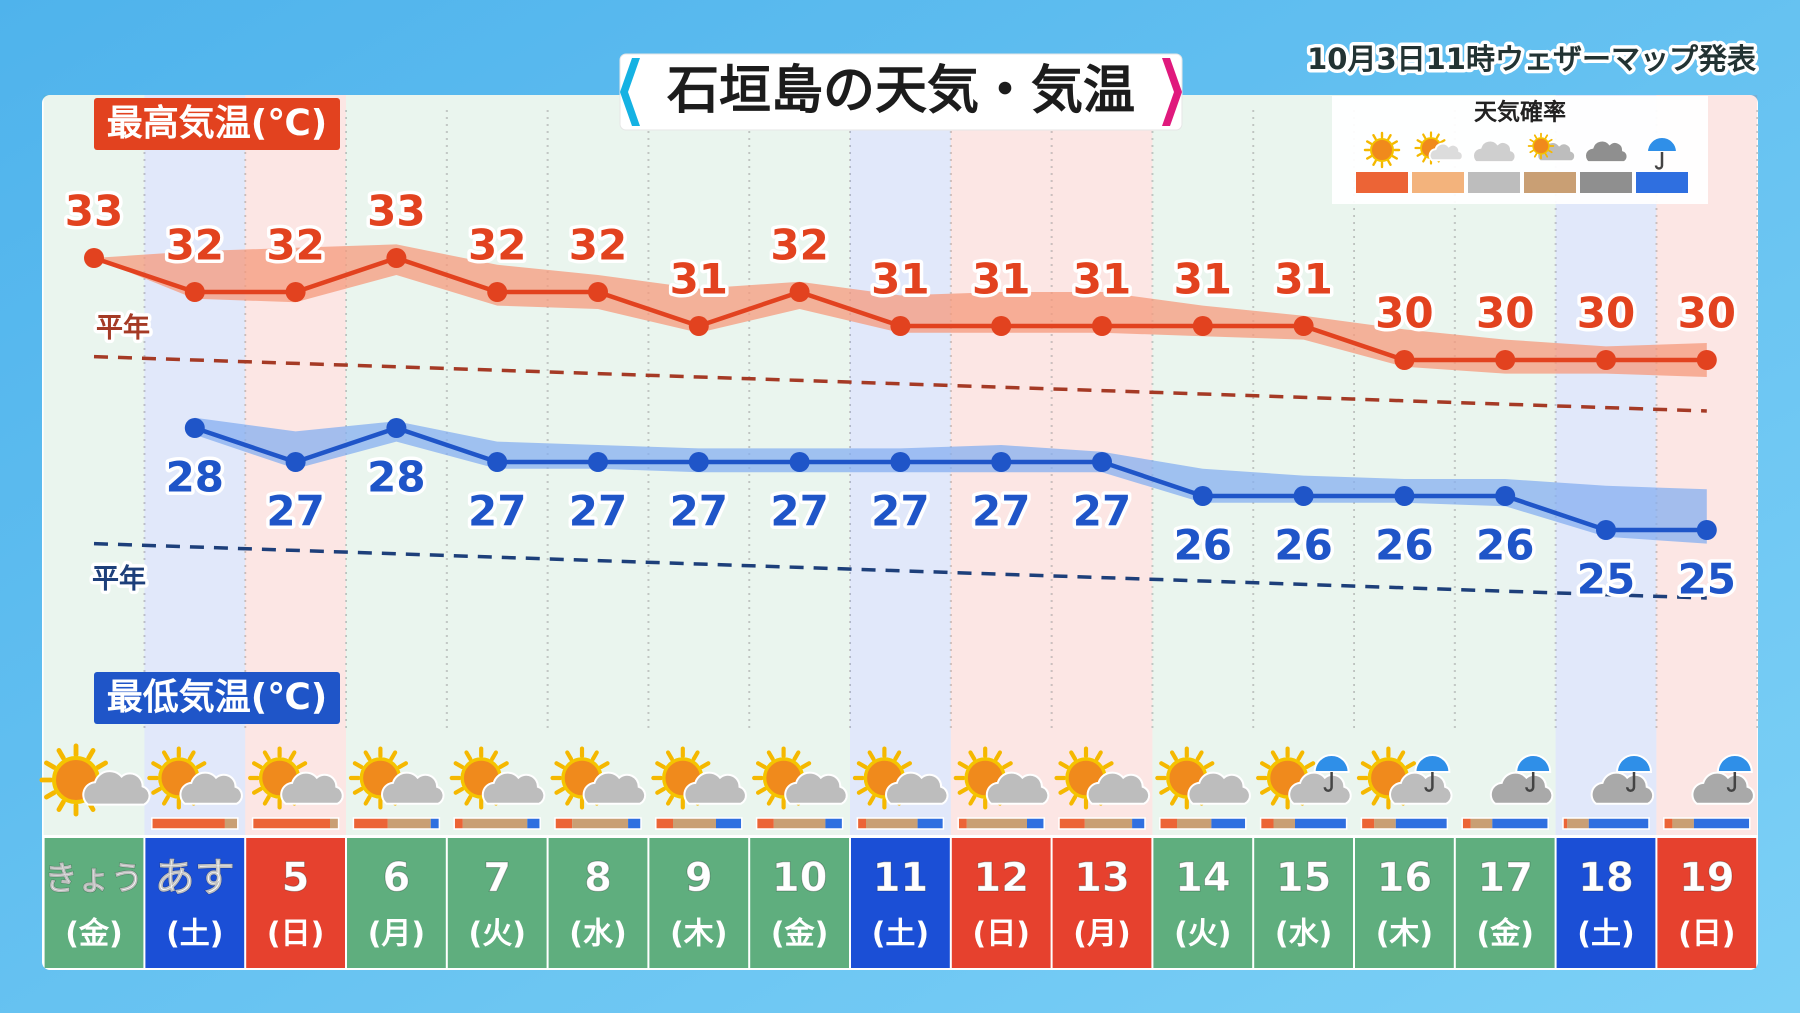 Image resolution: width=1800 pixels, height=1013 pixels. What do you see at coordinates (1605, 934) in the screenshot?
I see `weekday-label: (土)` at bounding box center [1605, 934].